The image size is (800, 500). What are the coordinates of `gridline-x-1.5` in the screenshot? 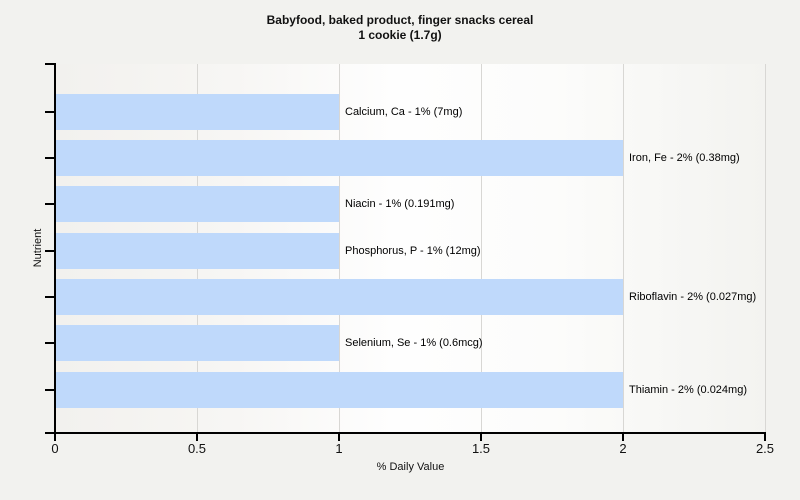 It's located at (481, 248).